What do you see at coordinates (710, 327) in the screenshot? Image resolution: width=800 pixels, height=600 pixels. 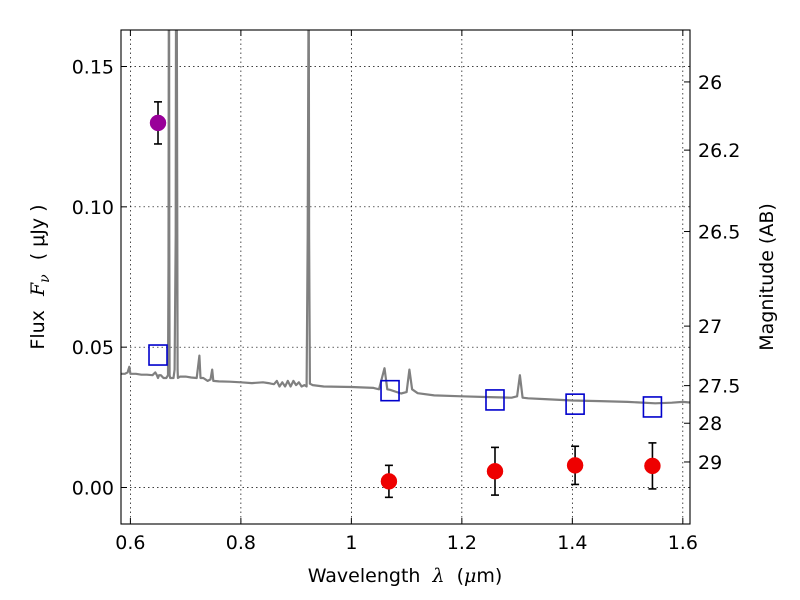 I see `y2-tick-label: 27` at bounding box center [710, 327].